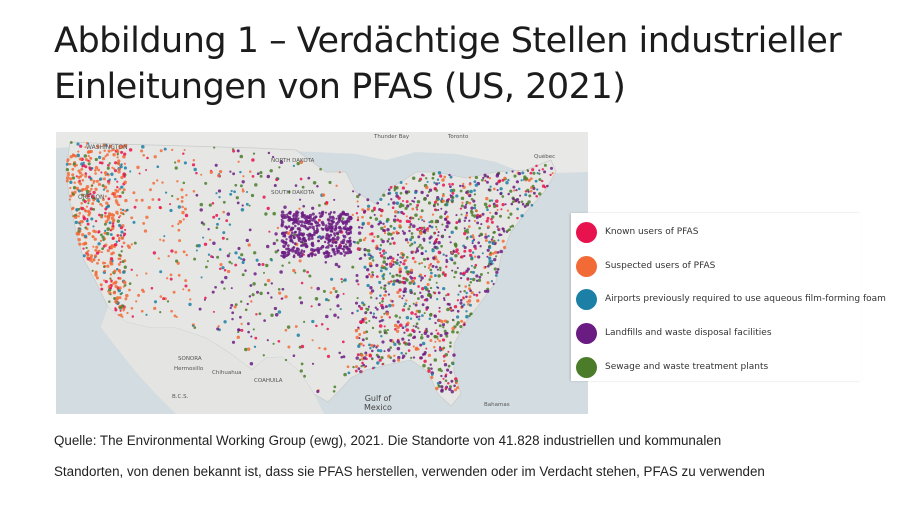 This screenshot has width=908, height=506. I want to click on legend-swatch-suspected-users, so click(586, 266).